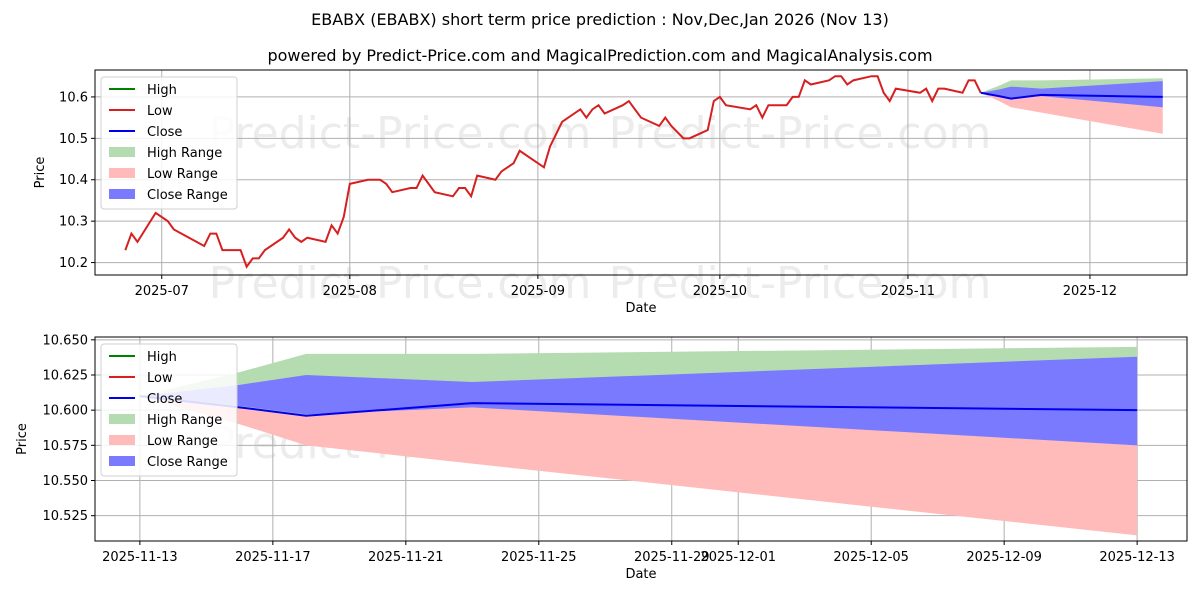  I want to click on y-tick-label: 10.2, so click(73, 263).